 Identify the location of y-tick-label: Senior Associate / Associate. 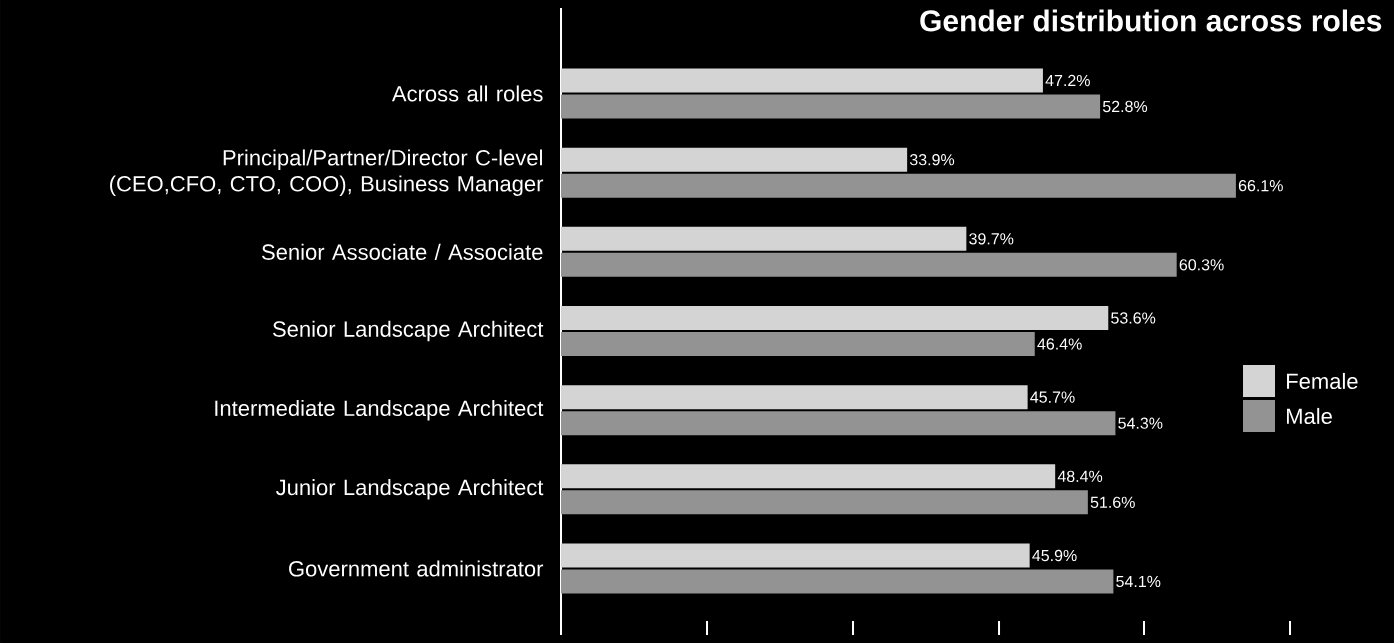
(402, 251).